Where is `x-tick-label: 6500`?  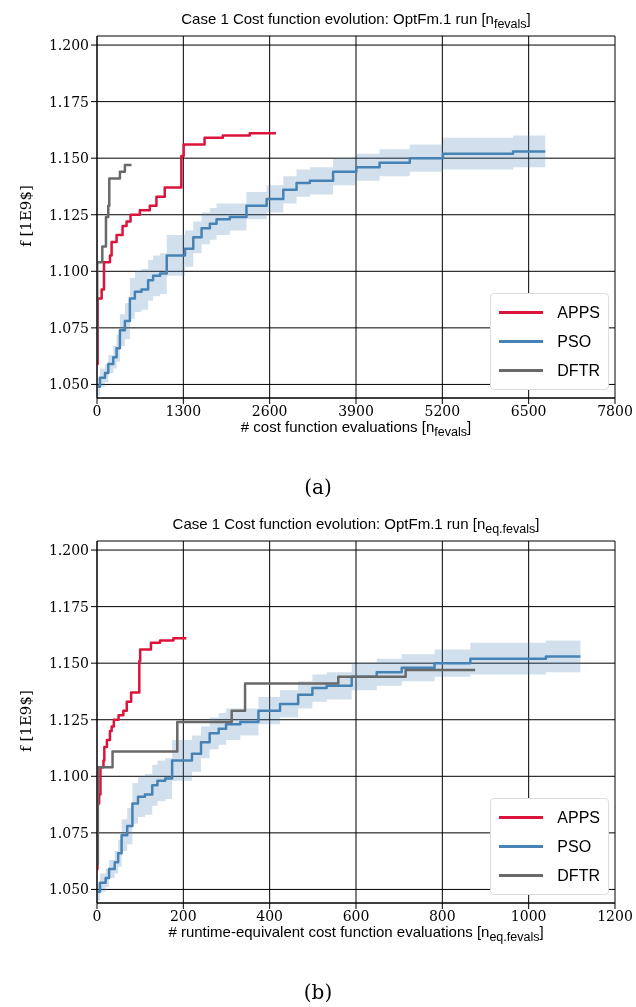
x-tick-label: 6500 is located at coordinates (528, 410).